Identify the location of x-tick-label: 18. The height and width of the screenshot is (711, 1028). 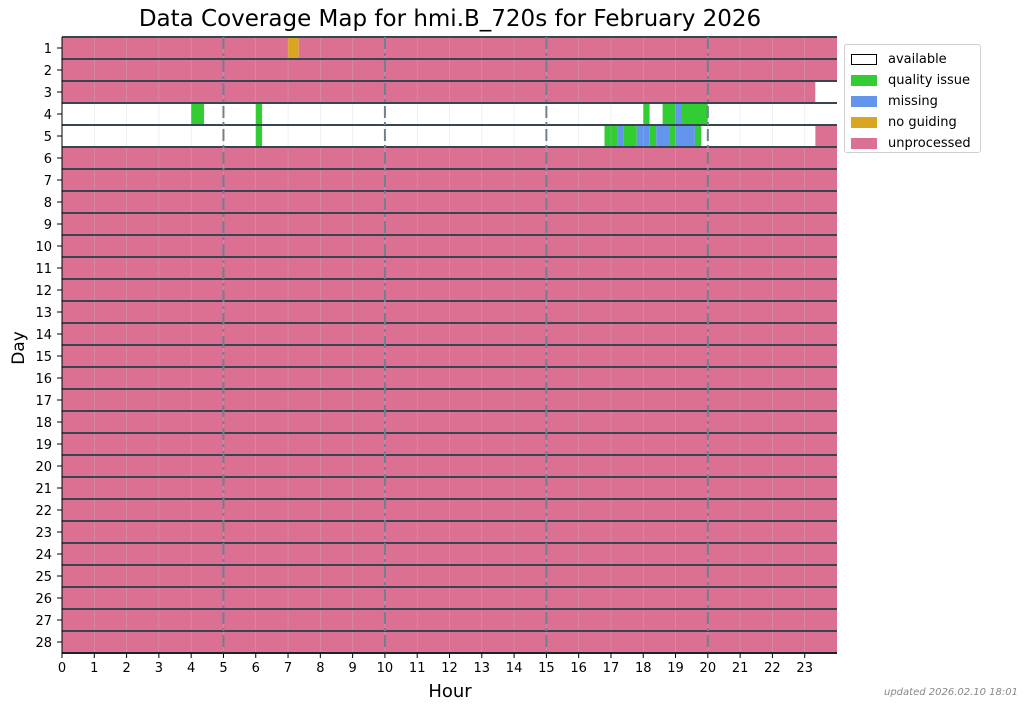
(643, 668).